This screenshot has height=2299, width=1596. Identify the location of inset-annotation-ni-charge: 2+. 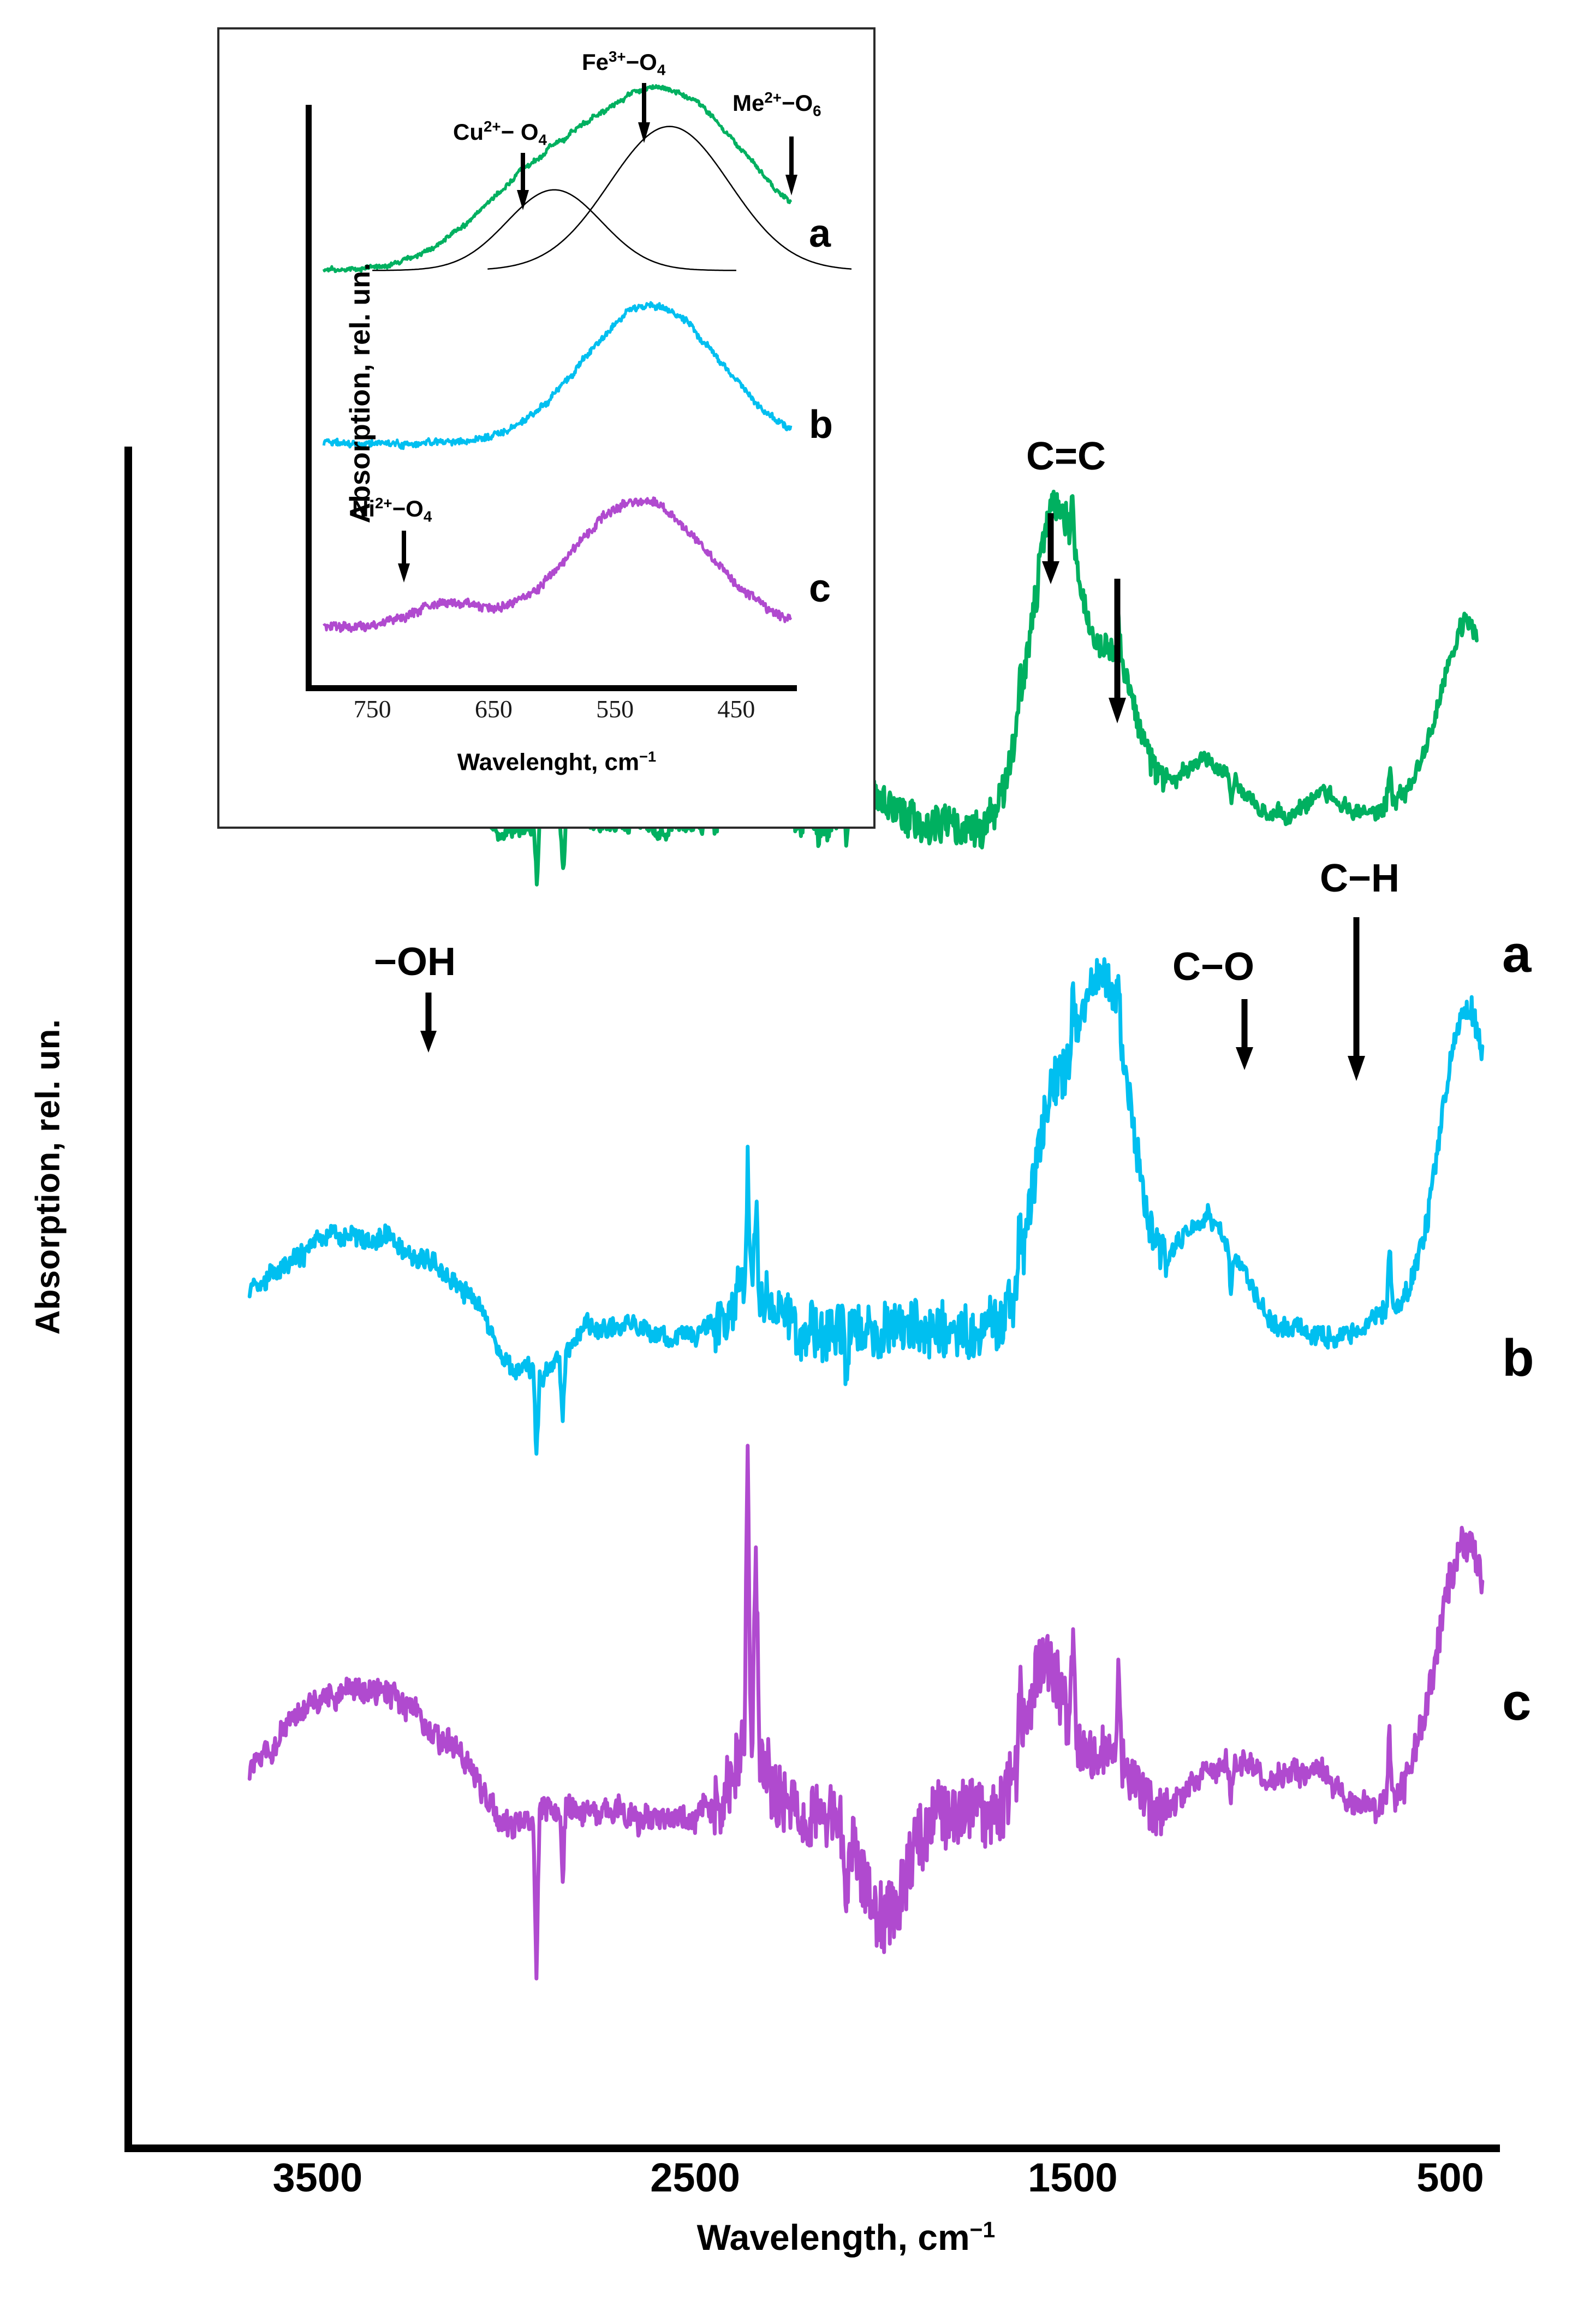
(383, 503).